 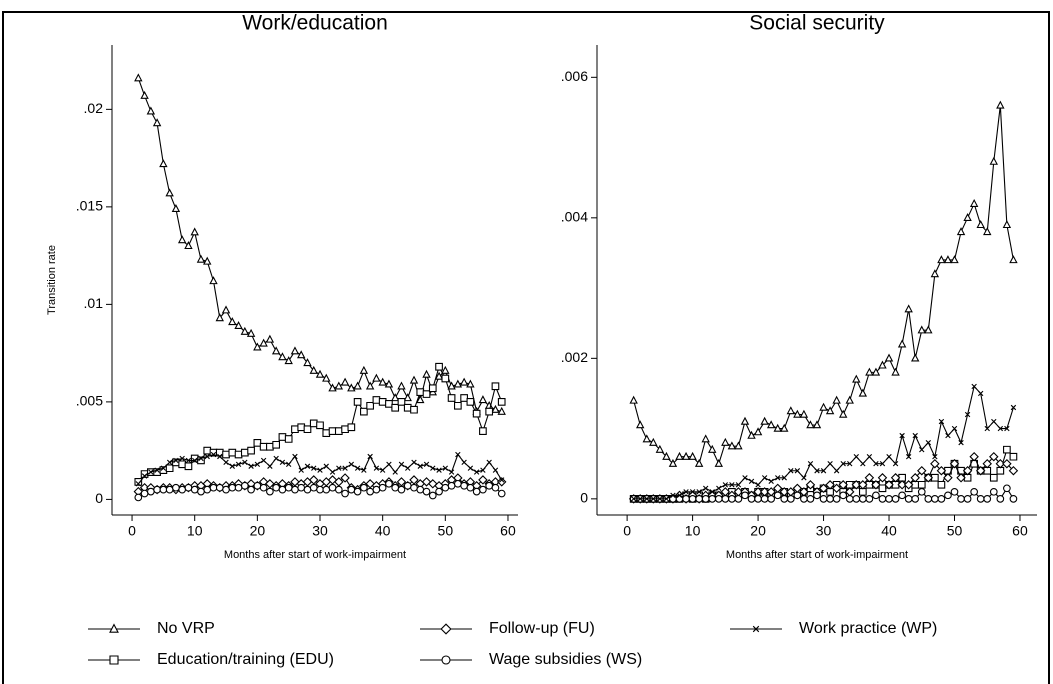 I want to click on x-axis-label: Months after start of work-impairment, so click(x=315, y=555).